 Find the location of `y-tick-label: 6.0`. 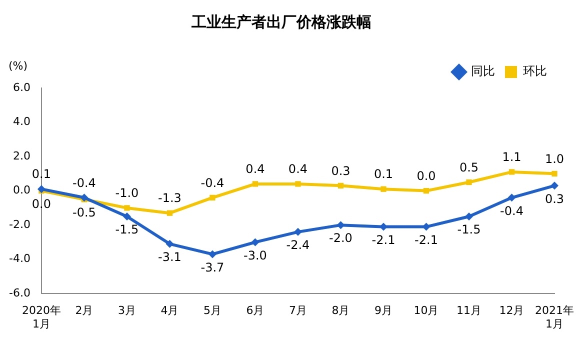

y-tick-label: 6.0 is located at coordinates (21, 87).